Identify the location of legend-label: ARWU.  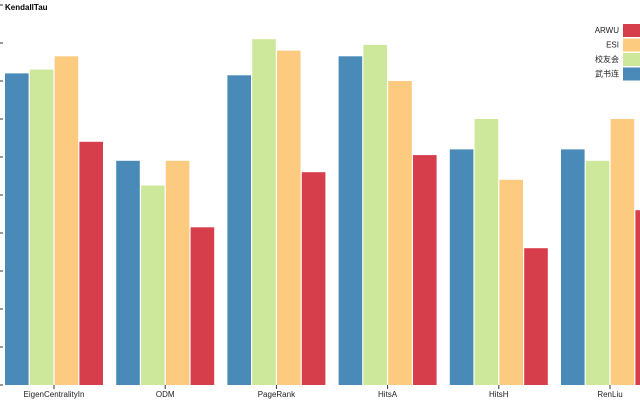
(607, 30).